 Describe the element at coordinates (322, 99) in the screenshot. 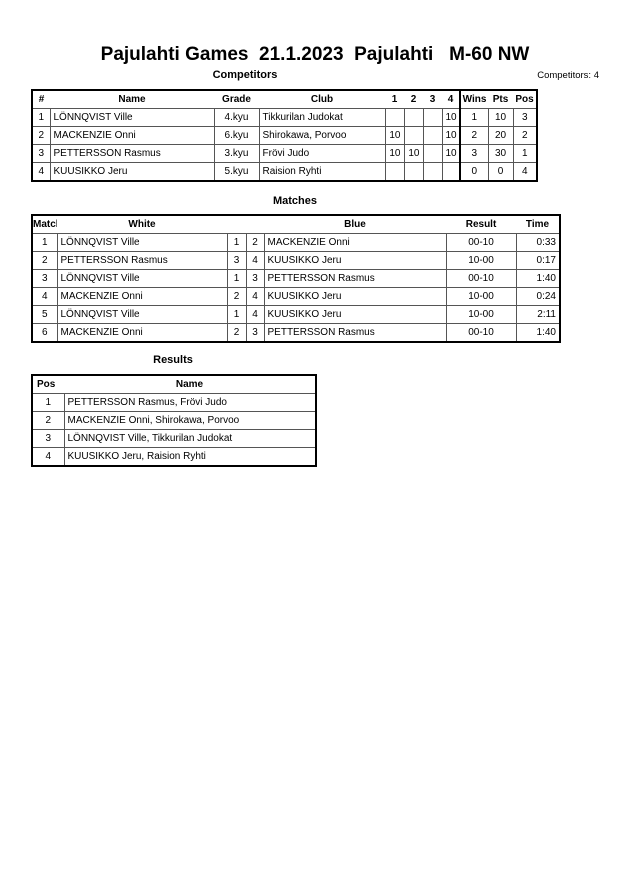

I see `column-header: Club` at that location.